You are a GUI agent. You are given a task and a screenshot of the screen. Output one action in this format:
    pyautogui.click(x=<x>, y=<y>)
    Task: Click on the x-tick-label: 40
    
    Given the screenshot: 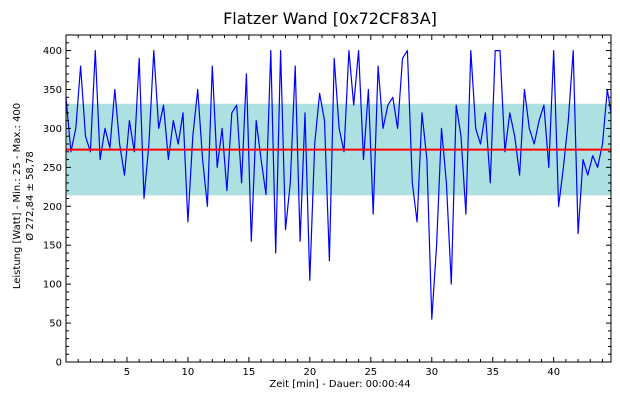 What is the action you would take?
    pyautogui.click(x=553, y=372)
    